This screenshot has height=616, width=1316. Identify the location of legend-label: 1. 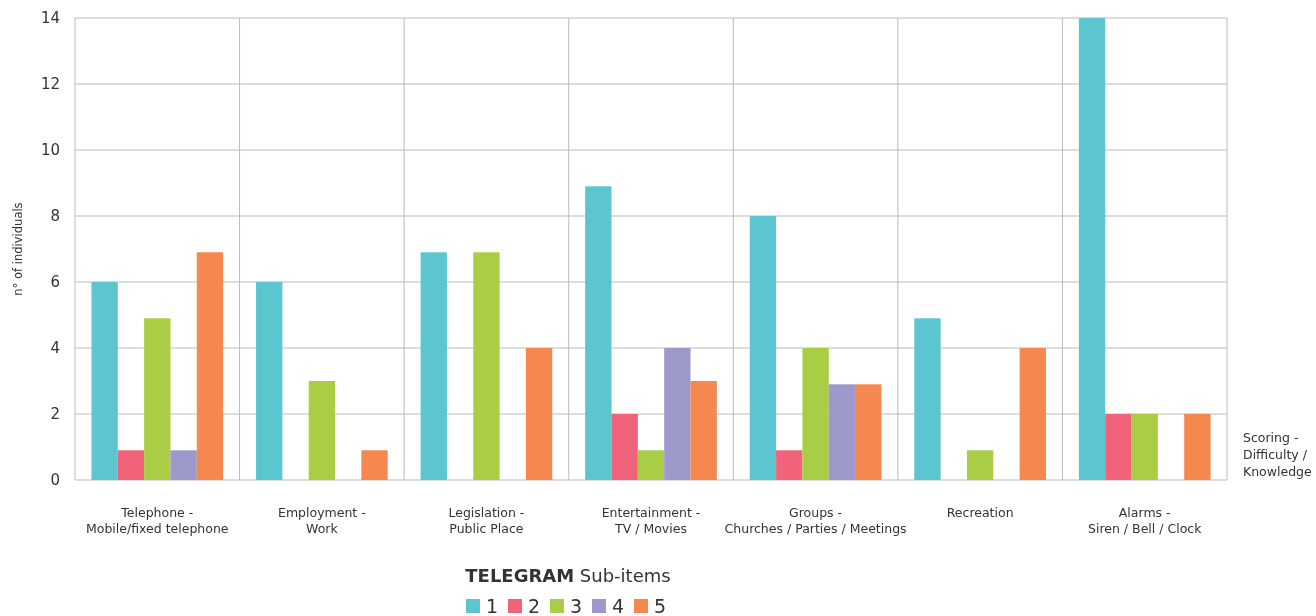
(492, 605).